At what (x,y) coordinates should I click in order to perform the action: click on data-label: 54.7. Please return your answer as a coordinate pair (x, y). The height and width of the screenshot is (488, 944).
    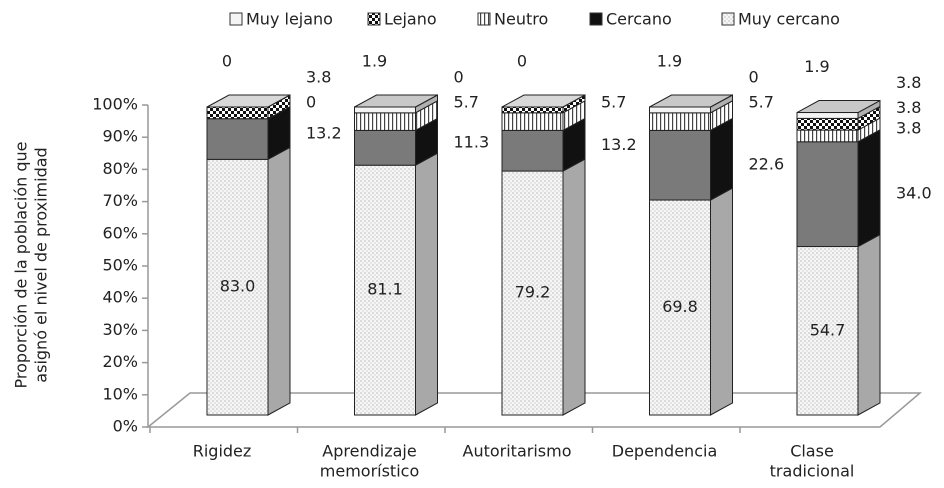
    Looking at the image, I should click on (828, 329).